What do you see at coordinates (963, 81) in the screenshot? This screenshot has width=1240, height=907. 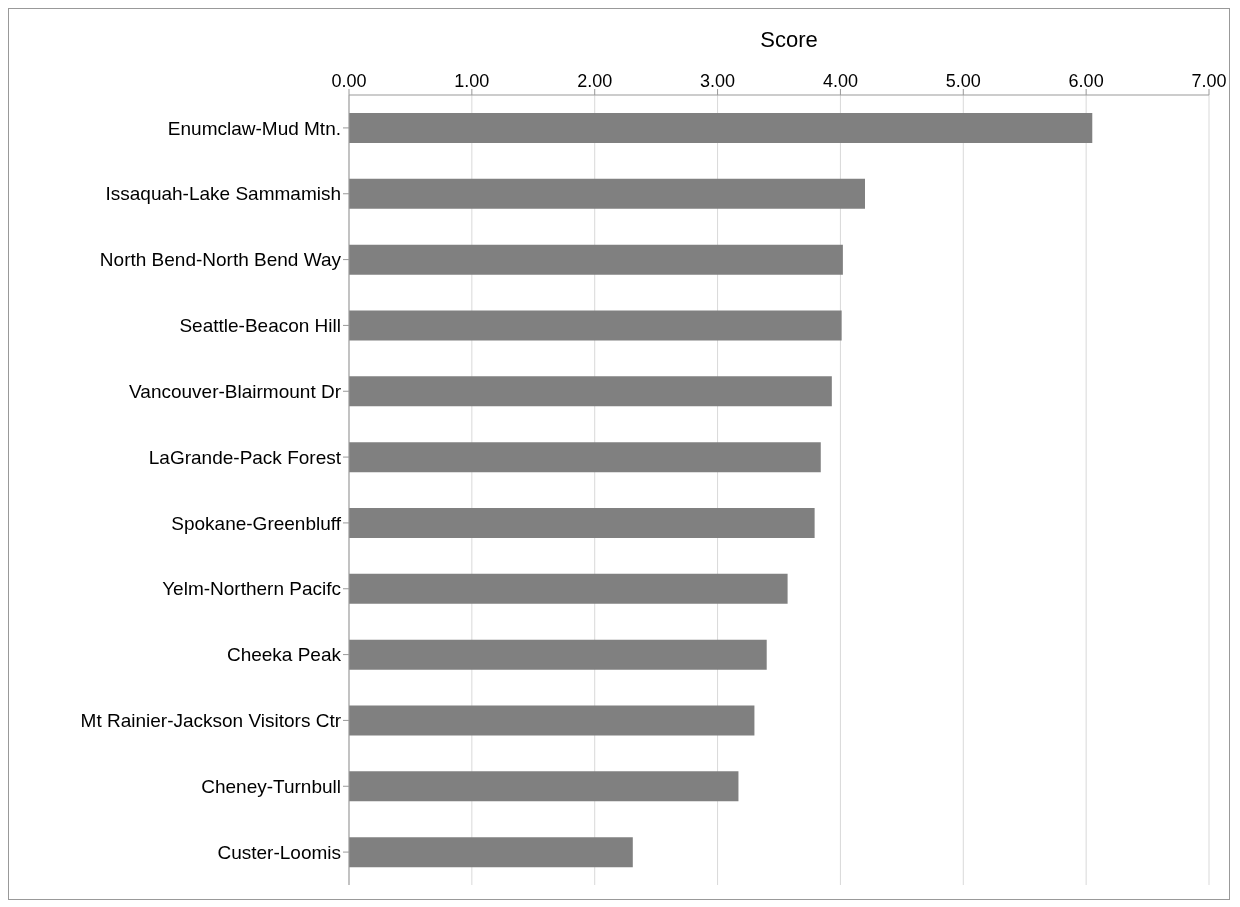 I see `x-tick-label: 5.00` at bounding box center [963, 81].